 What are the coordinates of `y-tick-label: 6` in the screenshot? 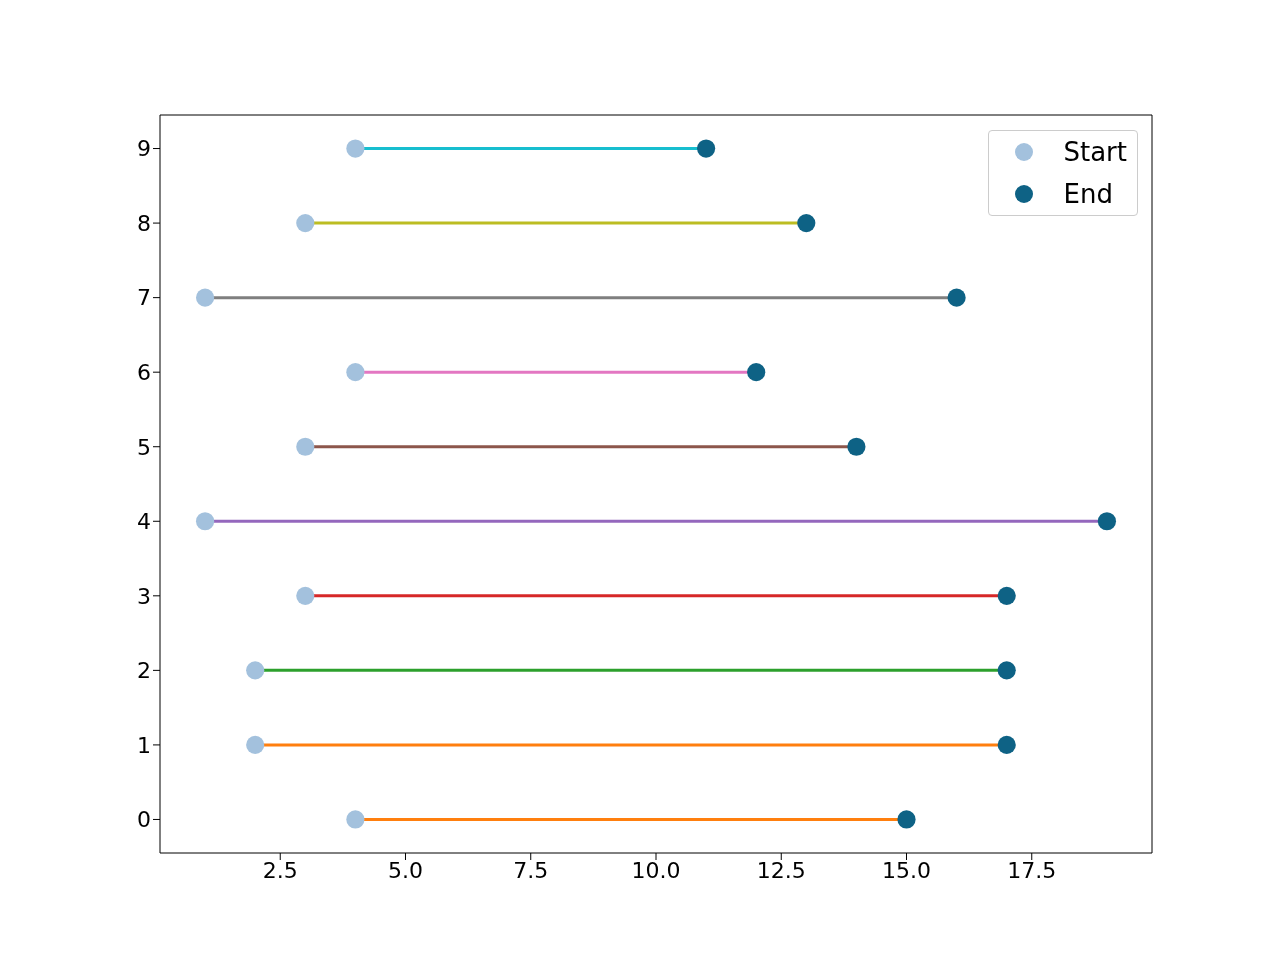 It's located at (144, 372).